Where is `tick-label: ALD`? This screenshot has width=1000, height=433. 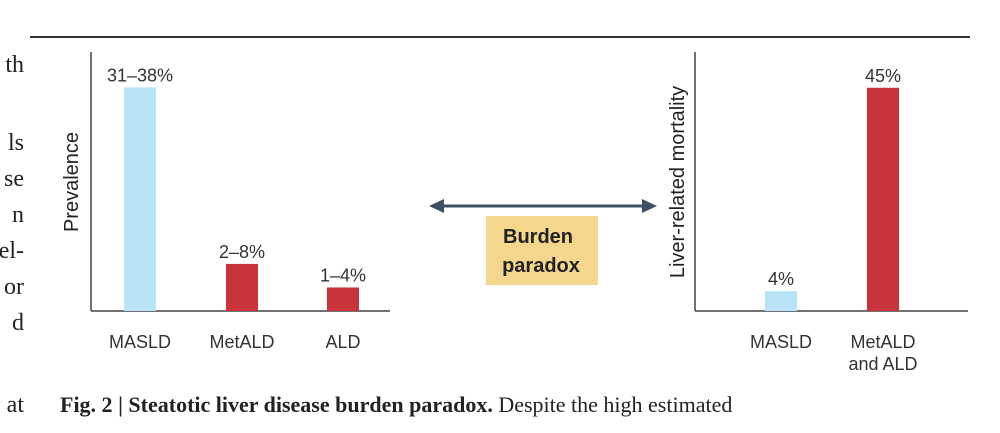 tick-label: ALD is located at coordinates (342, 342).